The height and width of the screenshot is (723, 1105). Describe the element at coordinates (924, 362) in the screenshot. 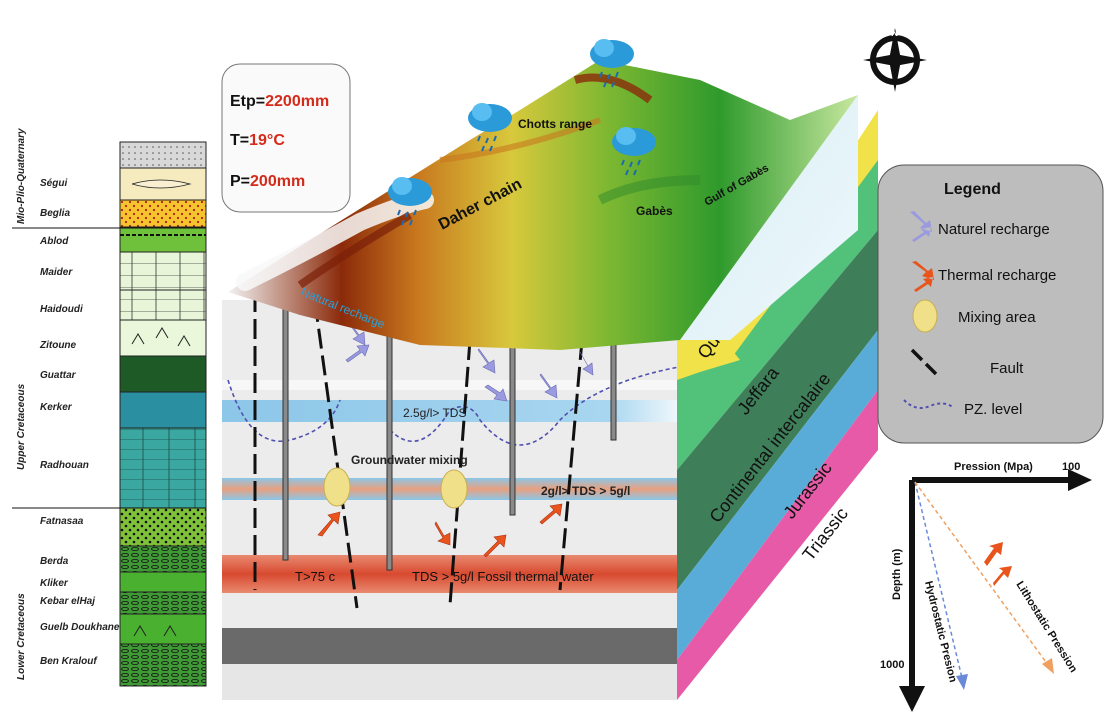

I see `fault-swatch-icon` at that location.